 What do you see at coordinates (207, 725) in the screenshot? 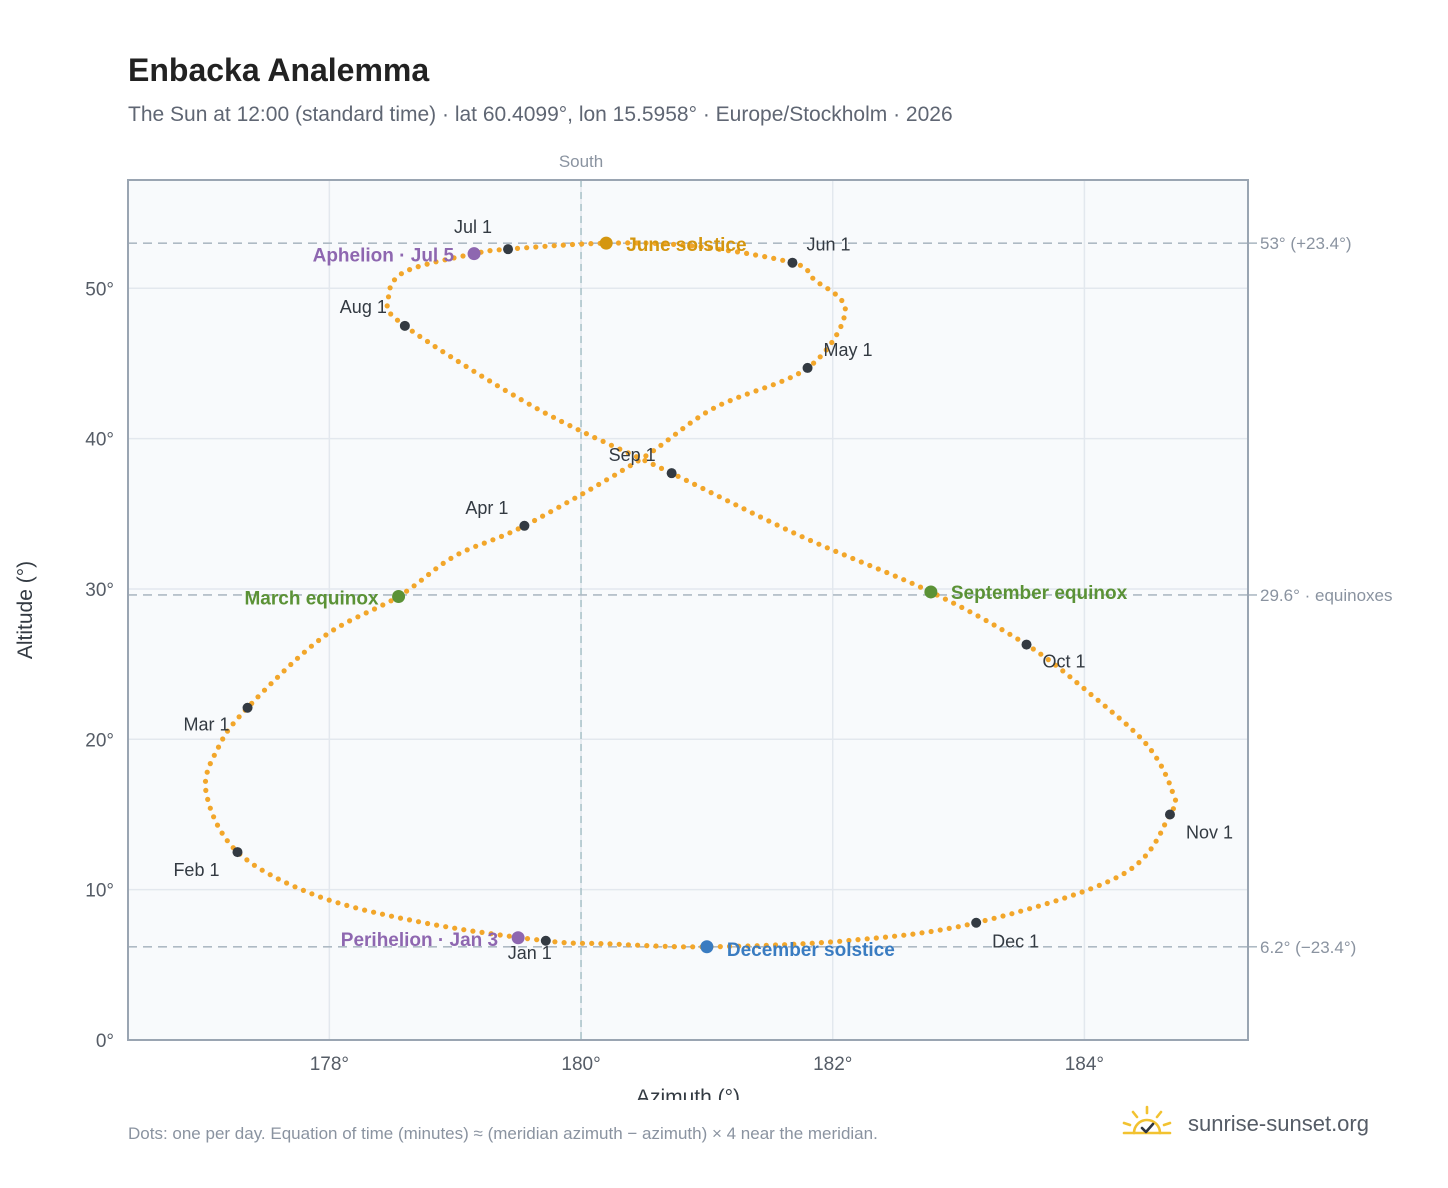
I see `month-marker-label: Mar 1` at bounding box center [207, 725].